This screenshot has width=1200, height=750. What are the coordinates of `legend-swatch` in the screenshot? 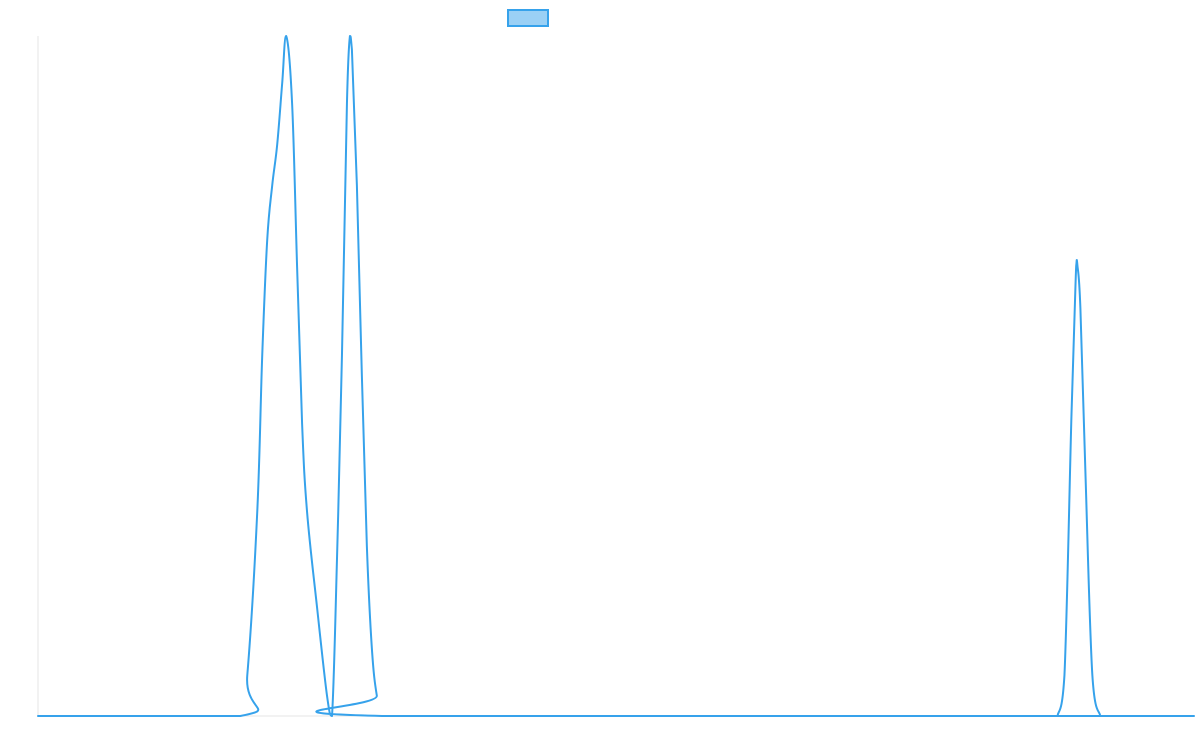 It's located at (528, 18).